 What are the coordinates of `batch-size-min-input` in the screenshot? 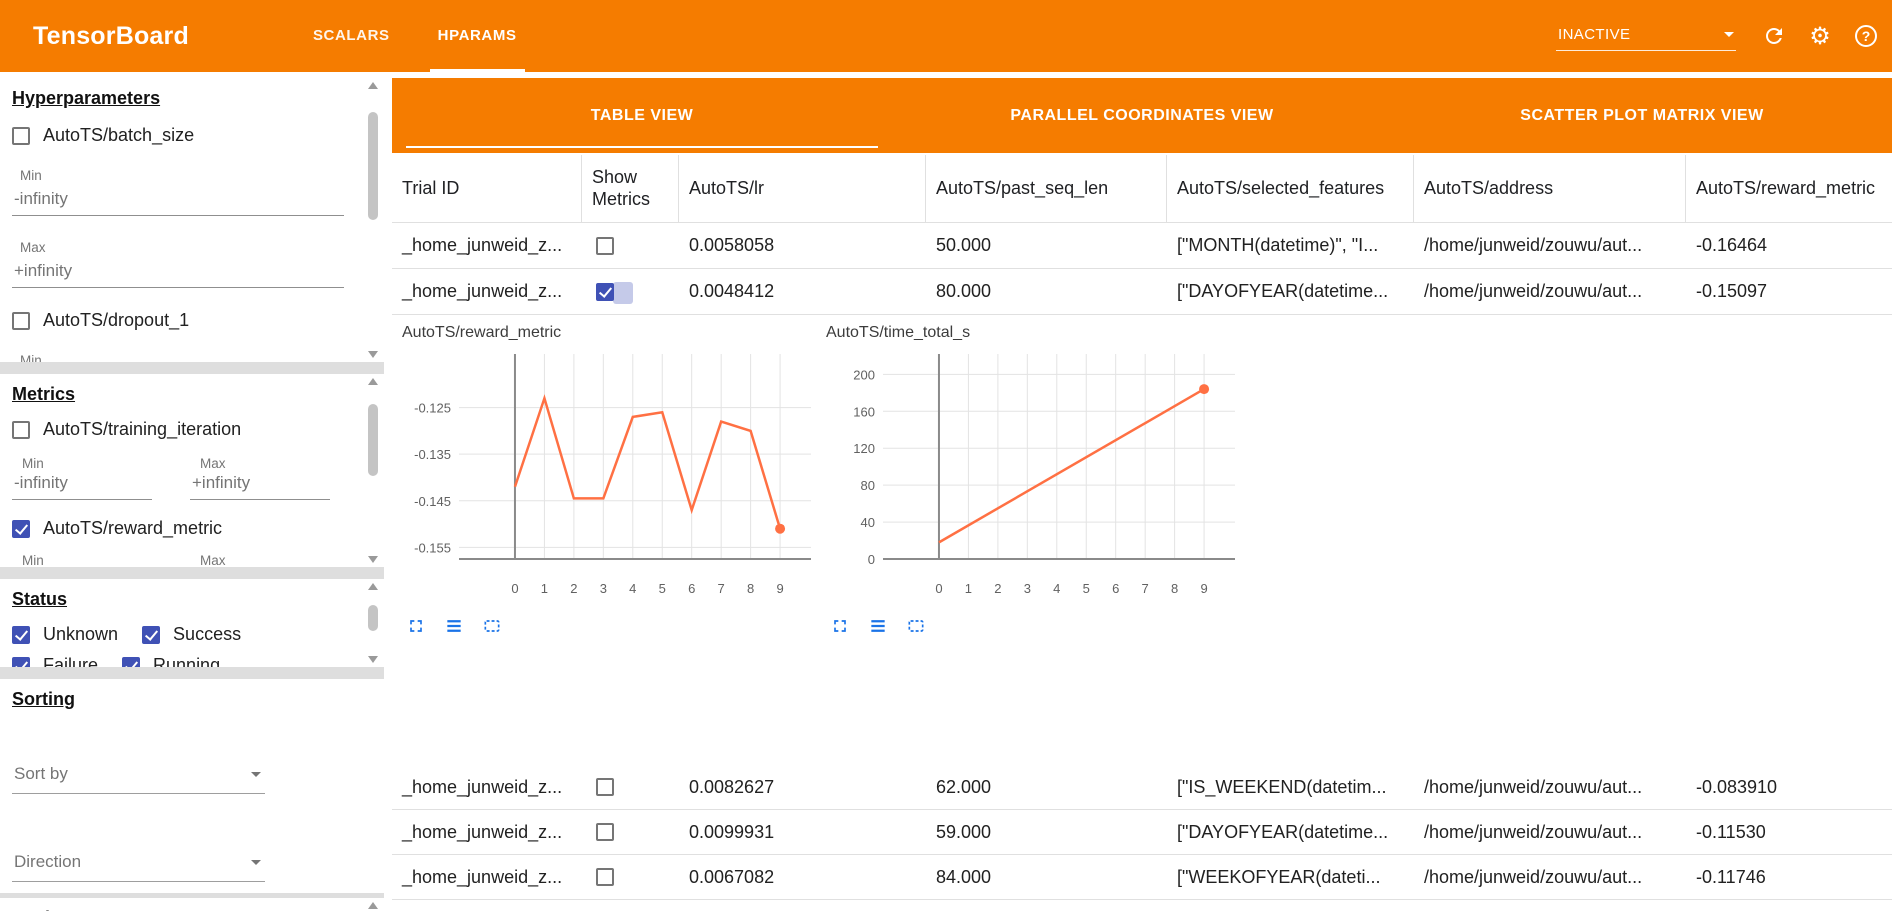 It's located at (178, 201).